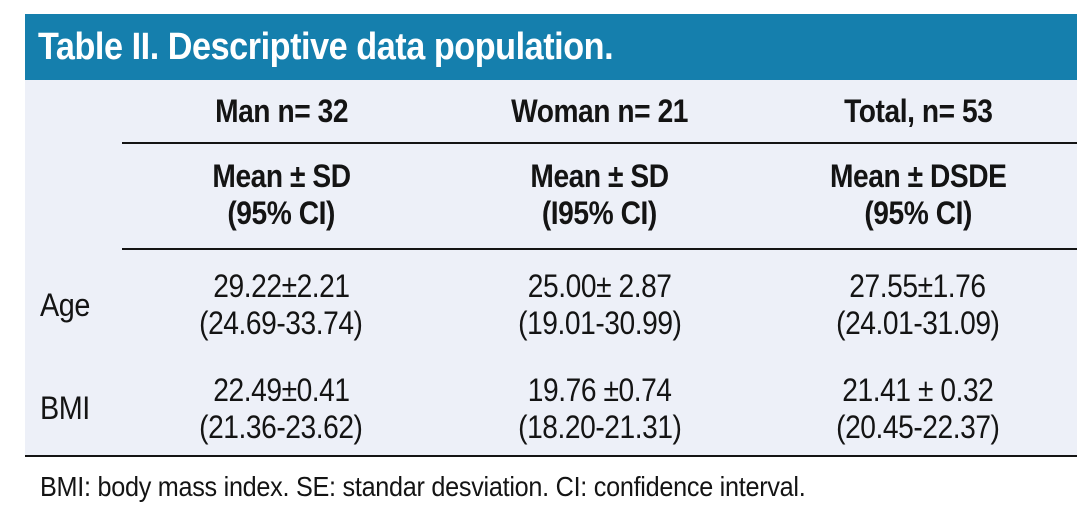 The width and height of the screenshot is (1081, 525). I want to click on col-header-man-label: Man n= 32, so click(281, 110).